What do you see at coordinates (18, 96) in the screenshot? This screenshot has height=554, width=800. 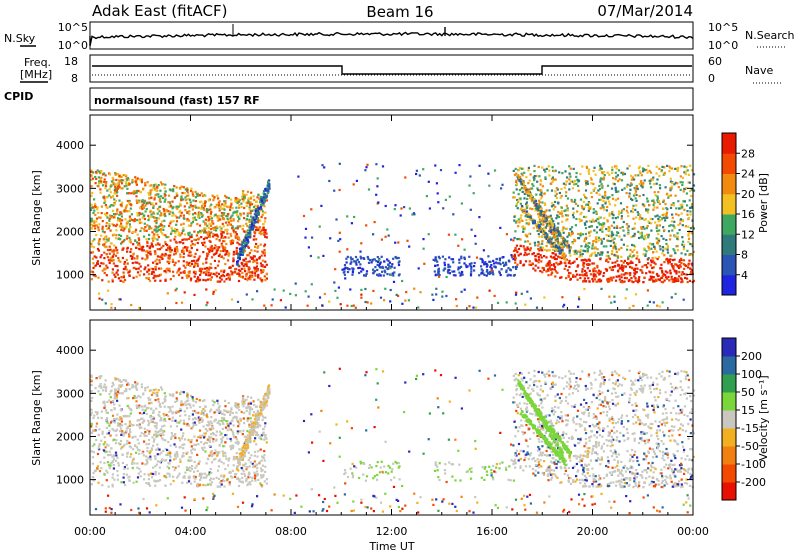 I see `cpid-label: CPID` at bounding box center [18, 96].